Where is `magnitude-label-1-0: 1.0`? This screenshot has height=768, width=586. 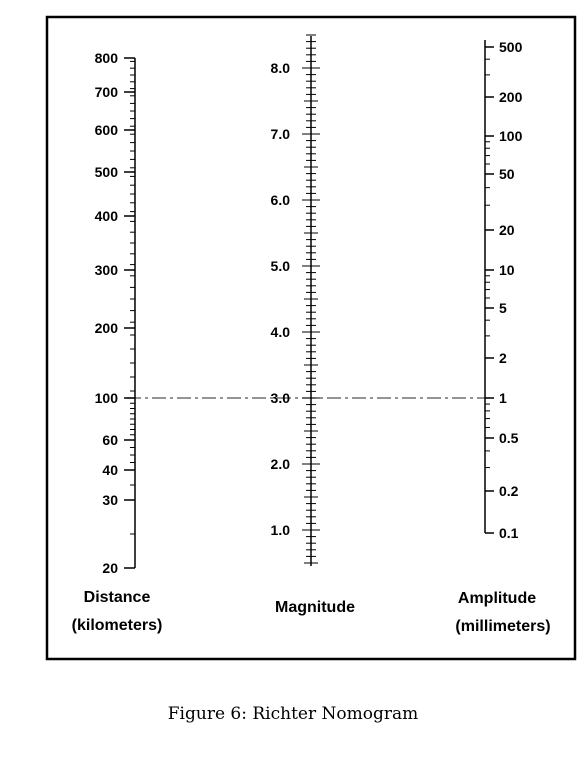 magnitude-label-1-0: 1.0 is located at coordinates (281, 530).